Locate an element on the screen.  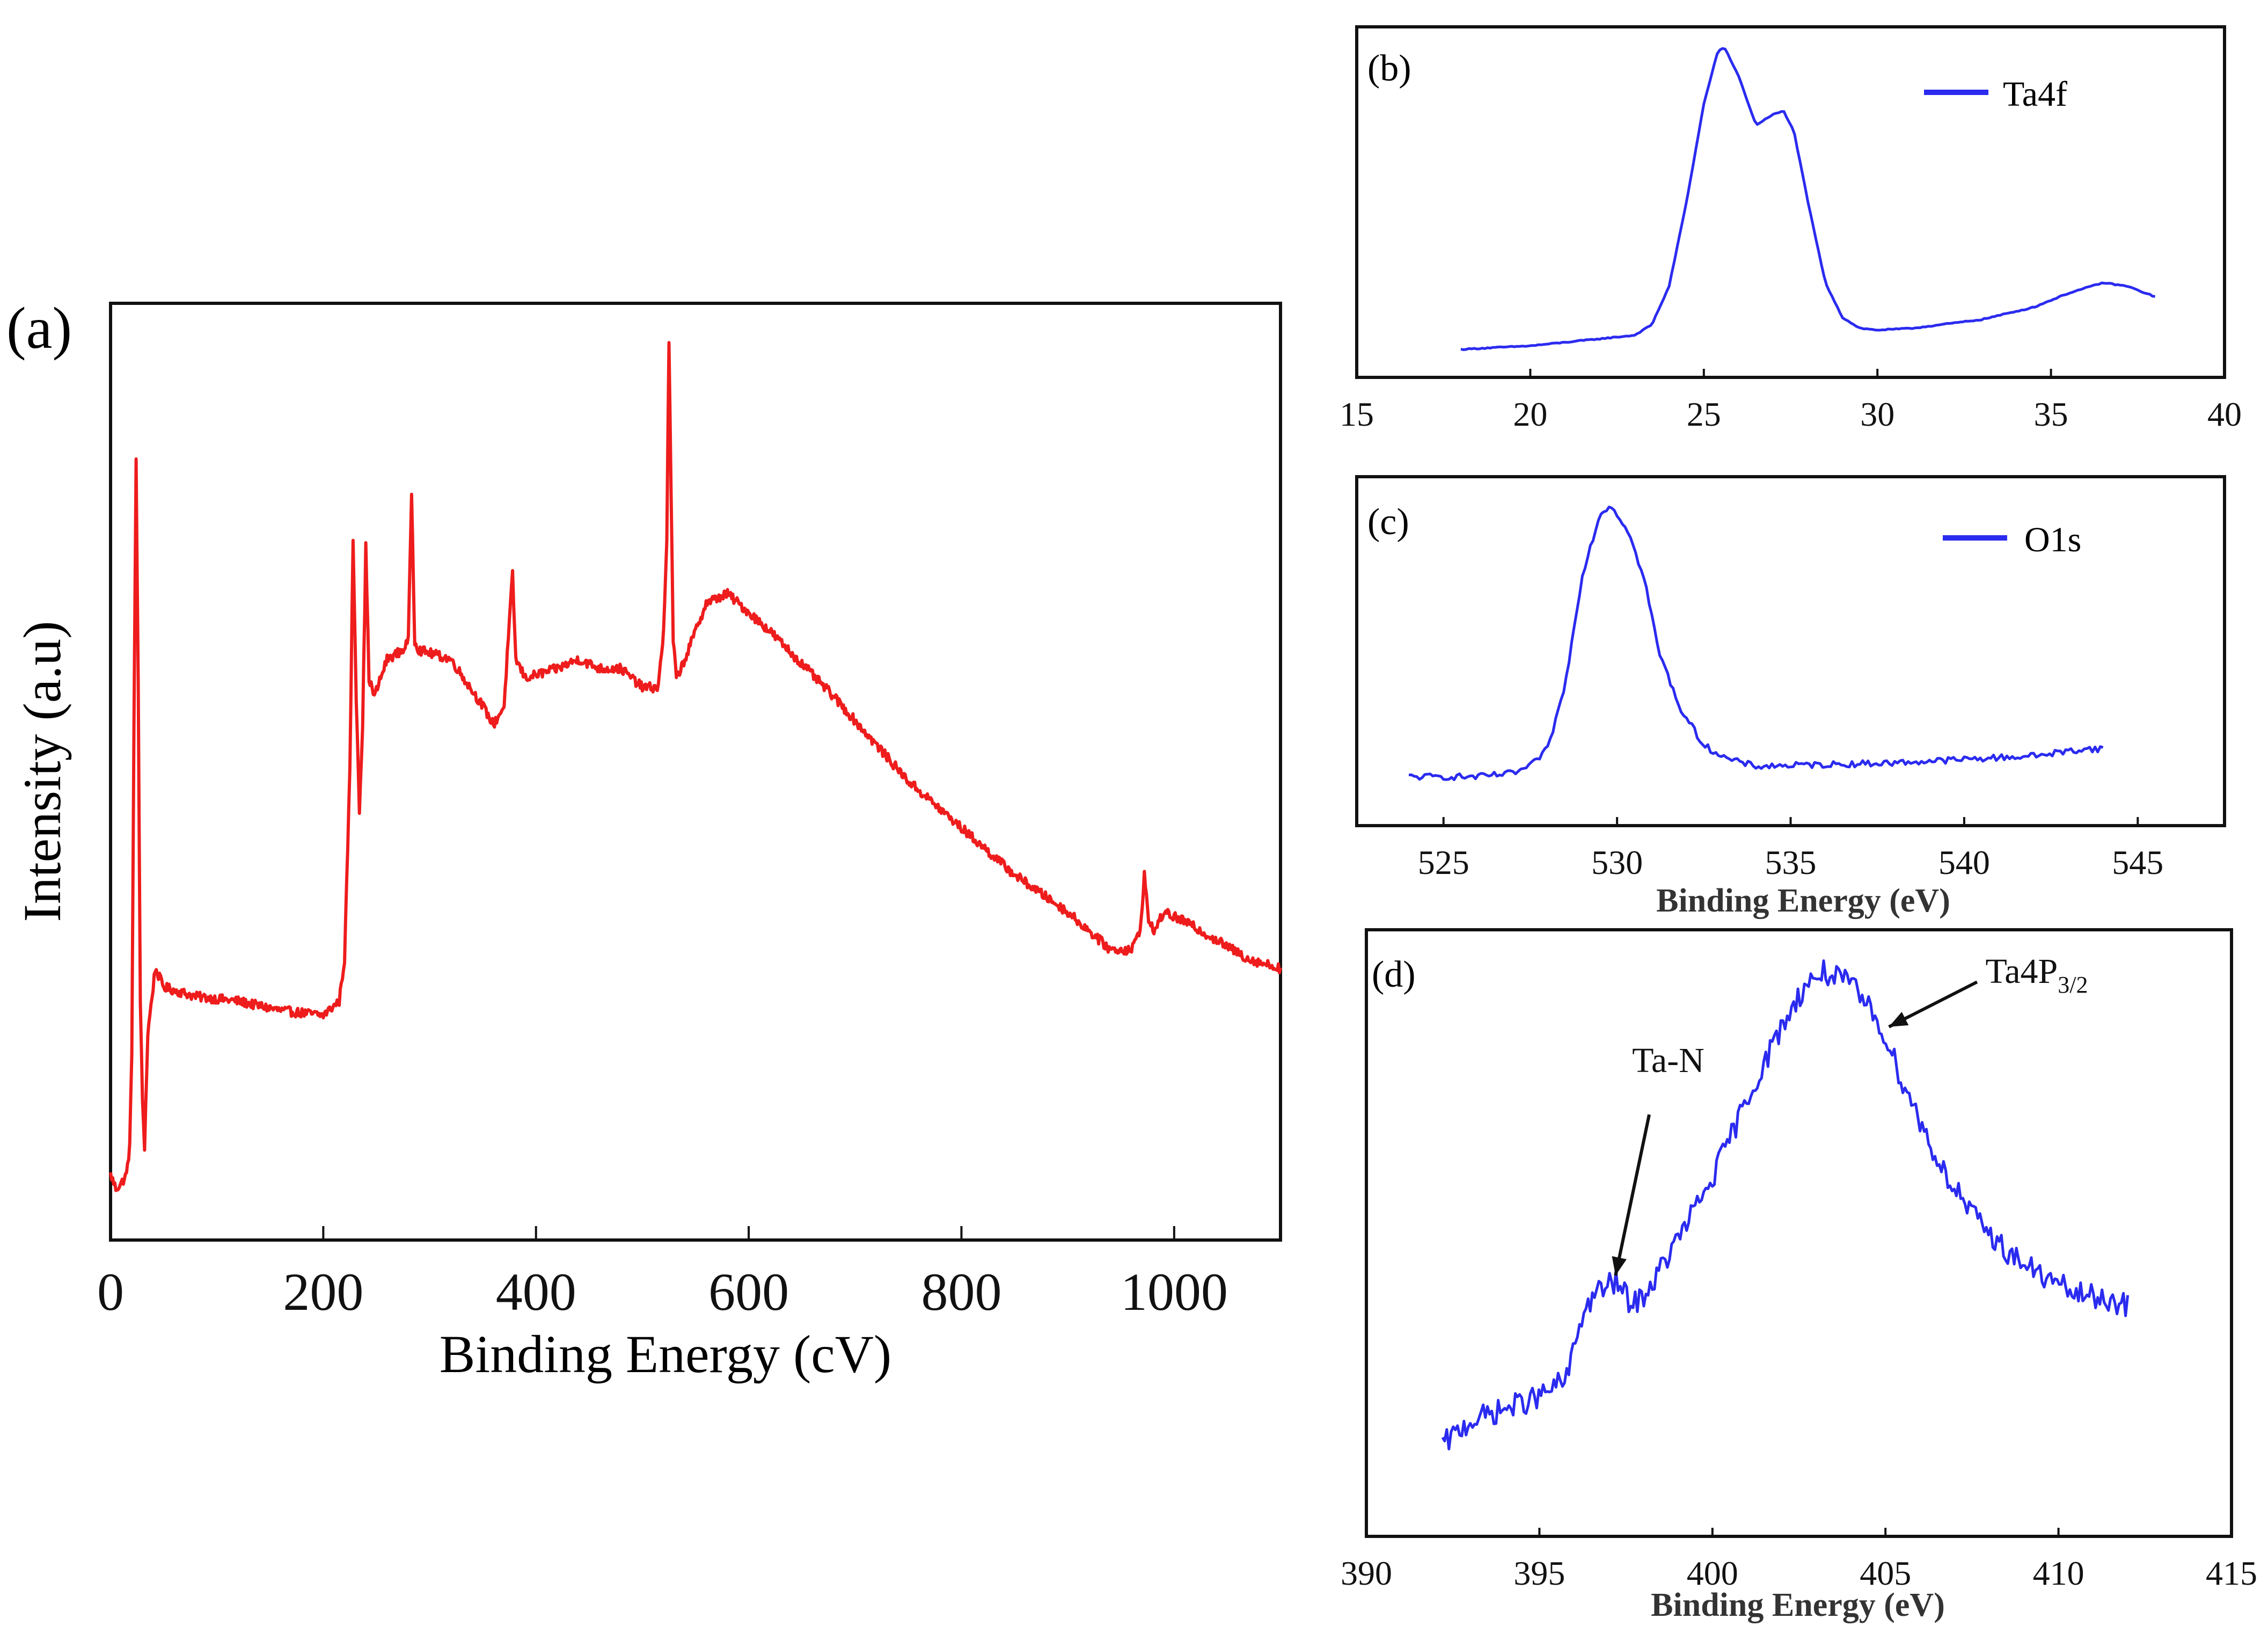
annotation-label: Ta-N is located at coordinates (1668, 1060).